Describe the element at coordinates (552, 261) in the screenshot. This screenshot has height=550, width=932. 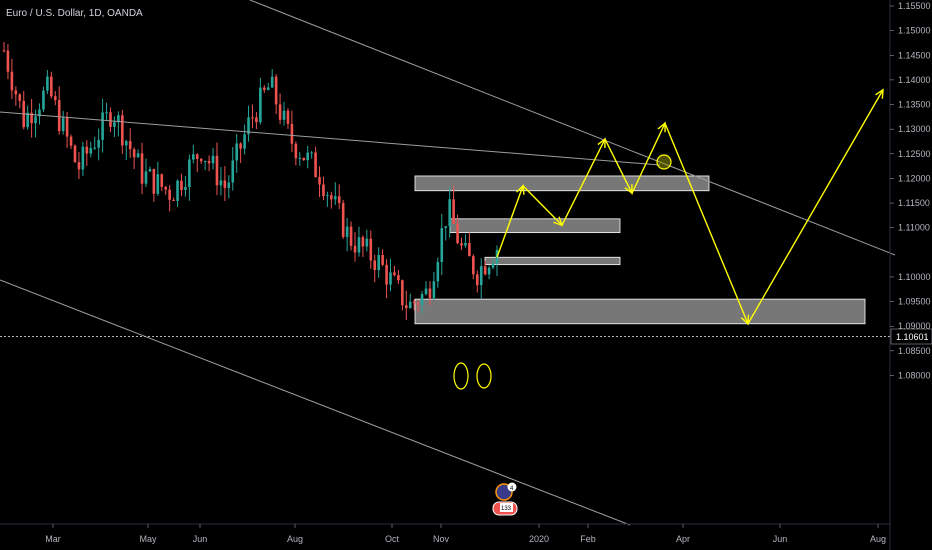
I see `zone-demand-small` at that location.